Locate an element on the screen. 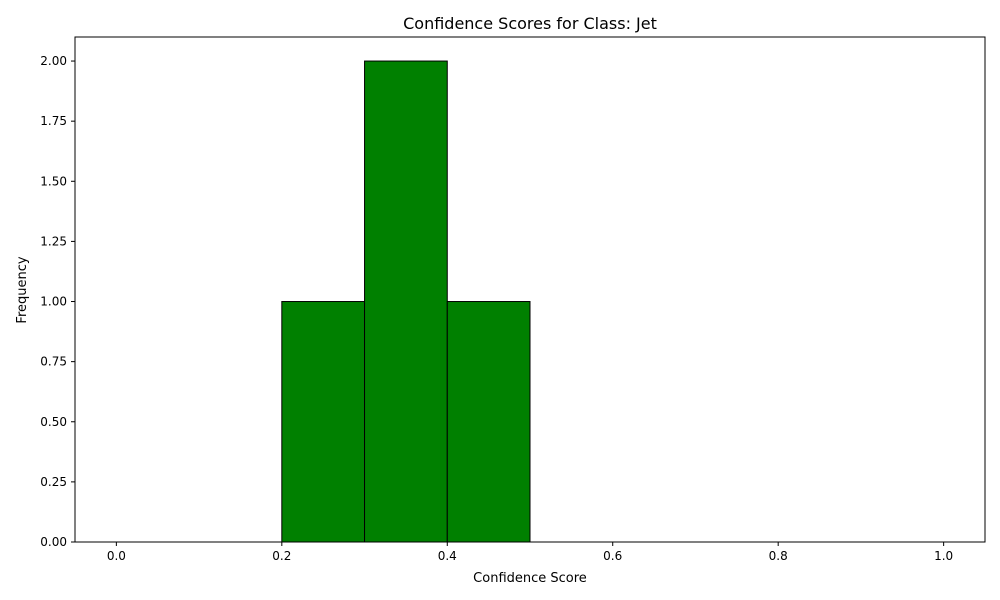 The image size is (1000, 600). x-tick-label-0: 0.0 is located at coordinates (116, 556).